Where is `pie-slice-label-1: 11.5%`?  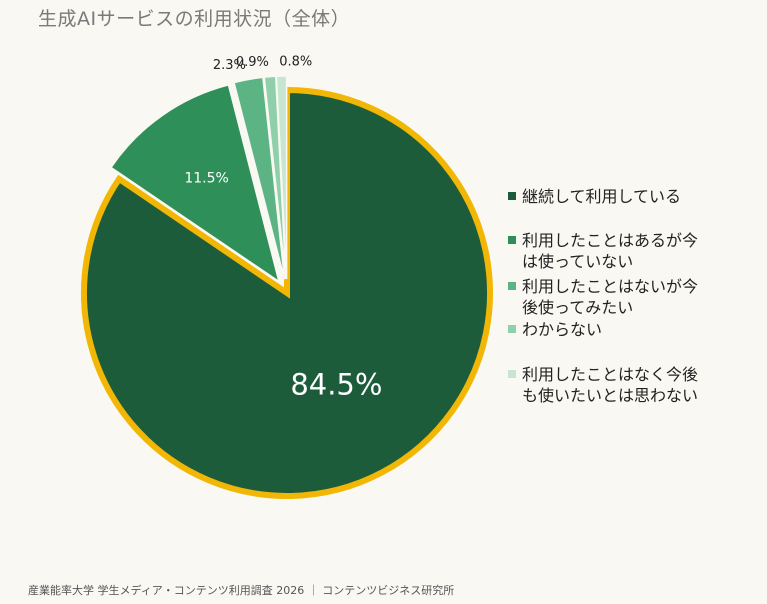 pie-slice-label-1: 11.5% is located at coordinates (206, 179).